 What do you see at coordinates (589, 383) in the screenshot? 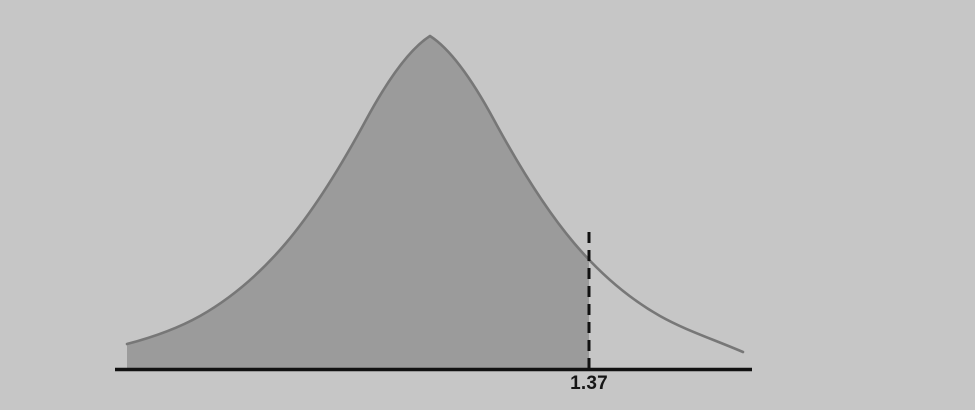
I see `x-tick-label-cut-value: 1.37` at bounding box center [589, 383].